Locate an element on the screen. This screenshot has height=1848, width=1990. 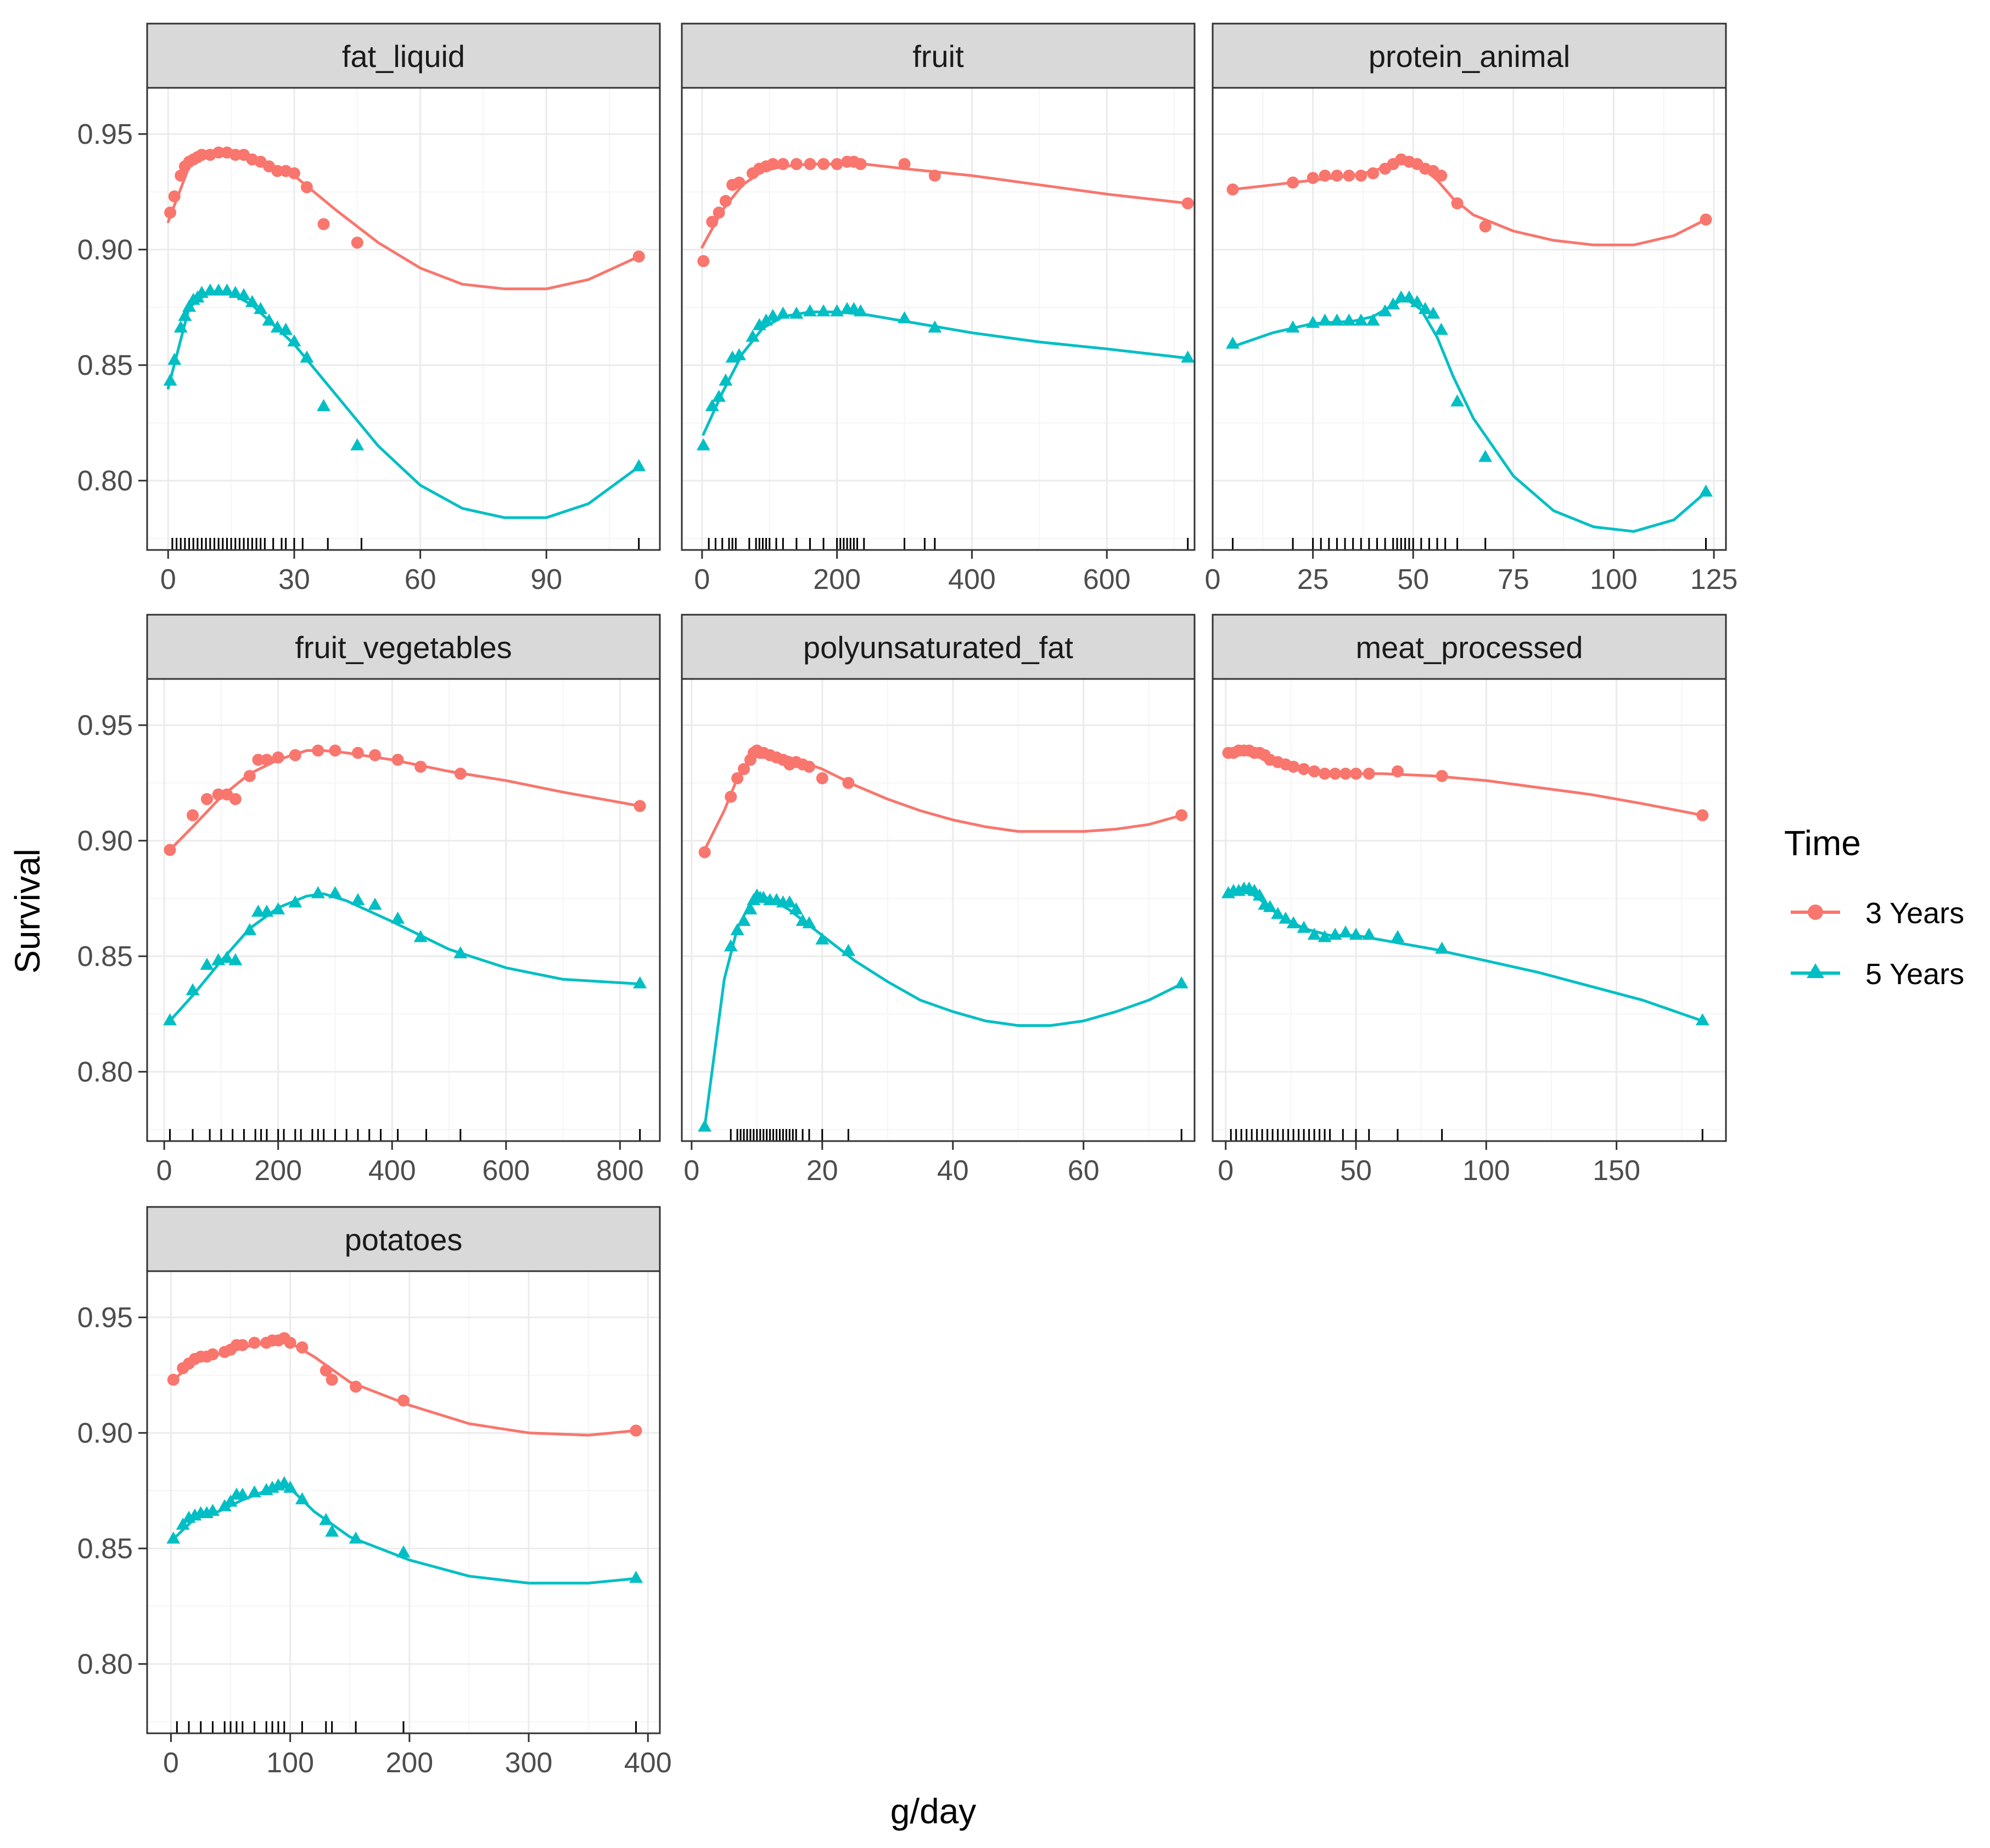
x-tick-label: 20 is located at coordinates (822, 1171).